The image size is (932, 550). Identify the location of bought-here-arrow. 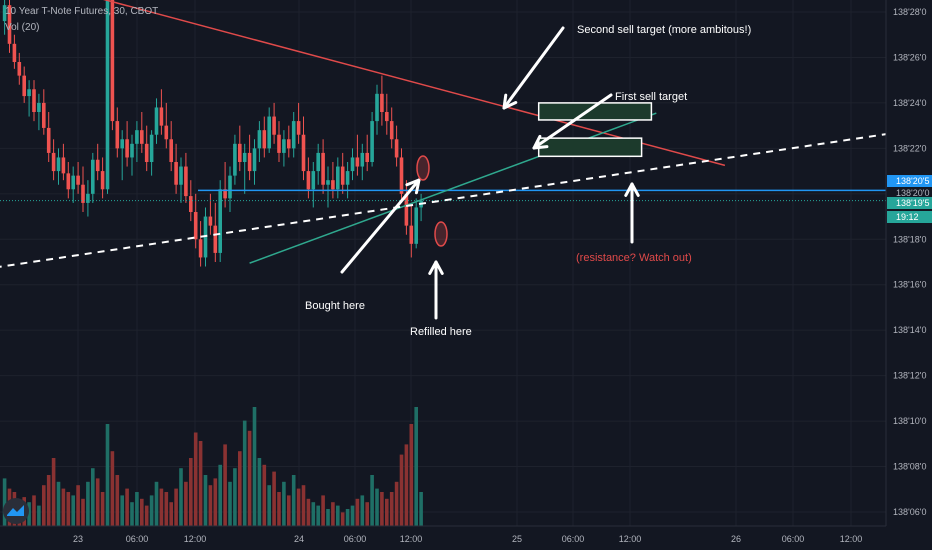
(380, 226).